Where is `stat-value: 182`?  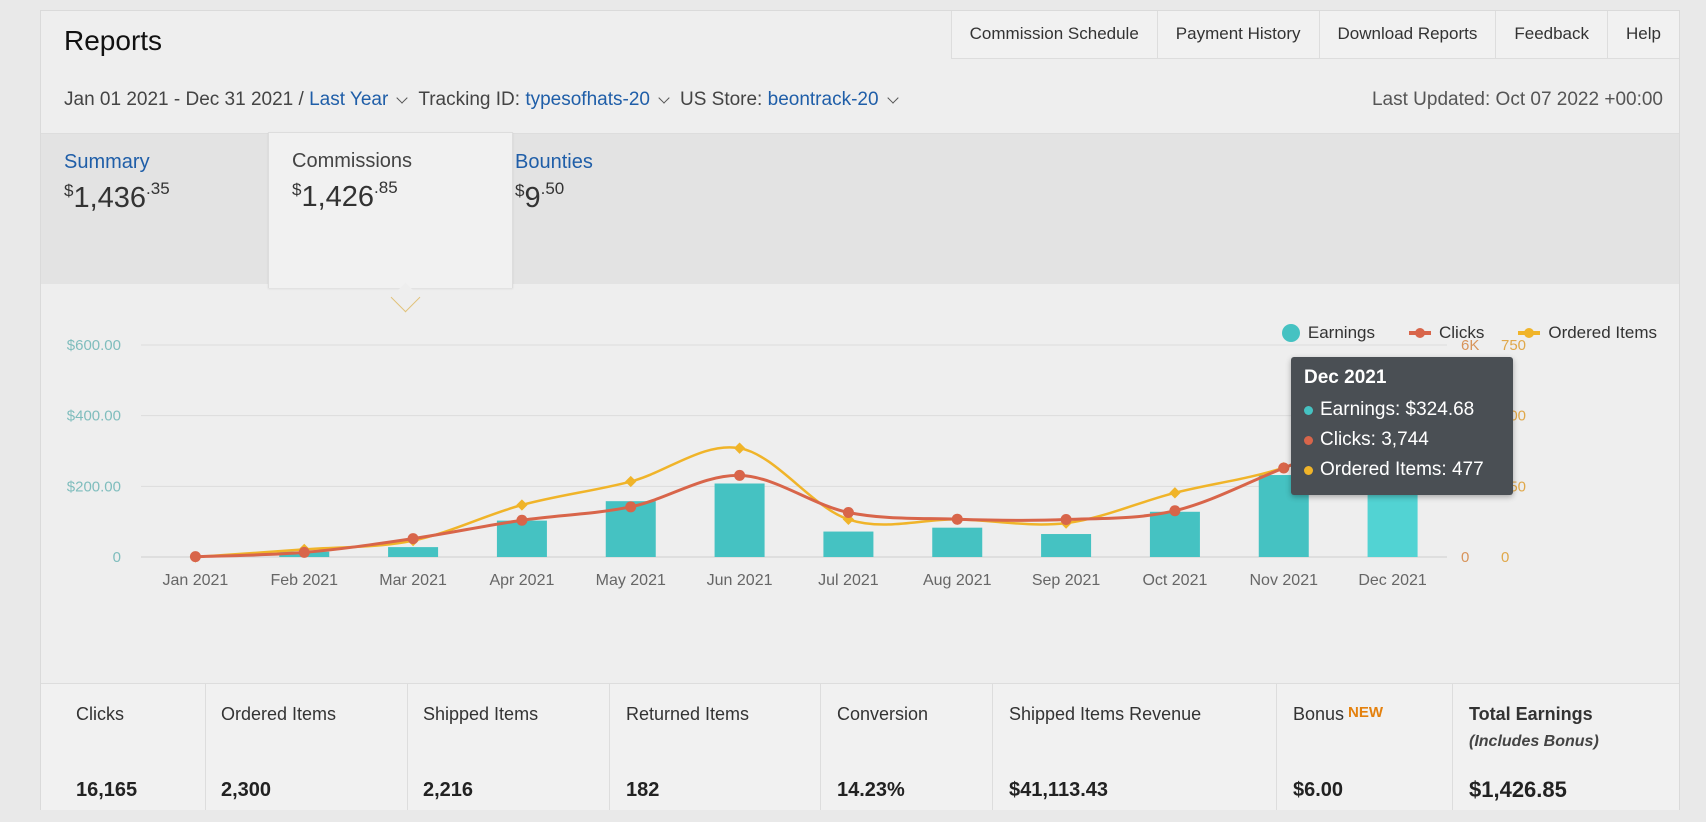 stat-value: 182 is located at coordinates (643, 790).